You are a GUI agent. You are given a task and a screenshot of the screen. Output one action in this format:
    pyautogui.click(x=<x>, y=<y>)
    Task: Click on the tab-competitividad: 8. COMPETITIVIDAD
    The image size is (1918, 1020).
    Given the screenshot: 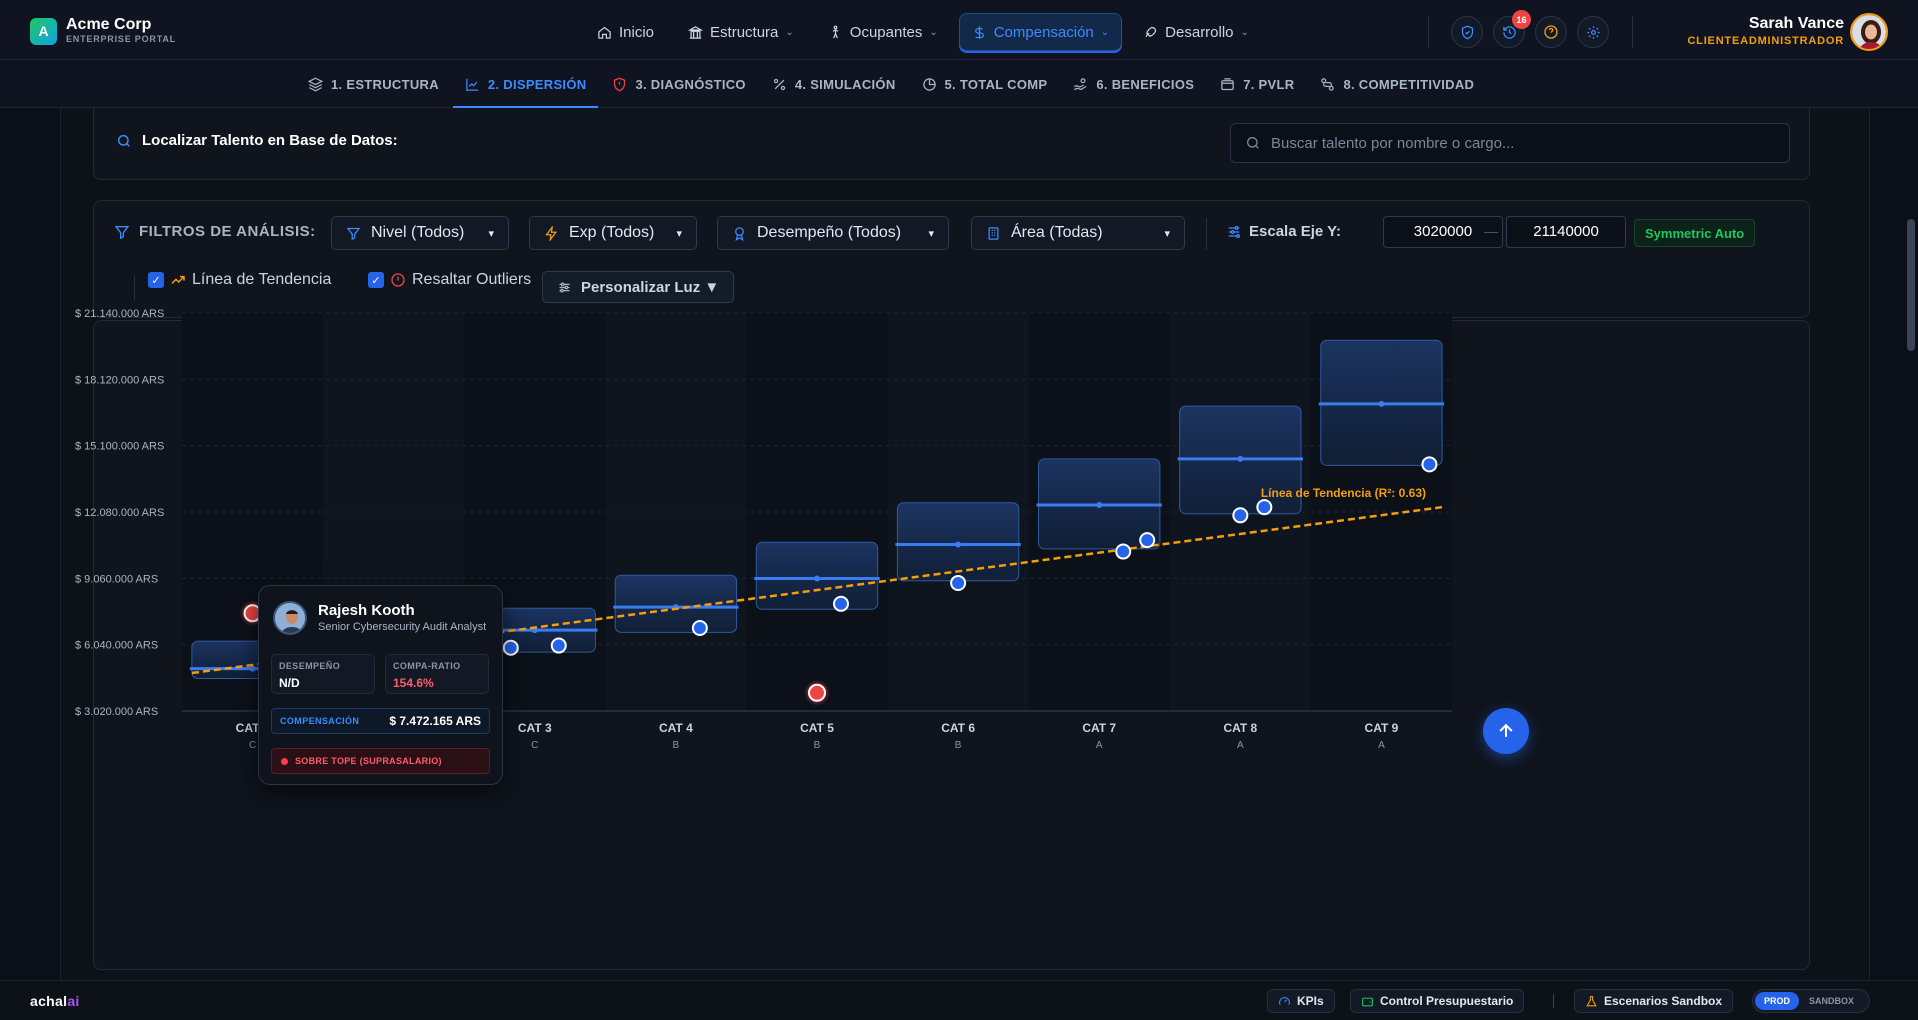 What is the action you would take?
    pyautogui.click(x=1397, y=84)
    